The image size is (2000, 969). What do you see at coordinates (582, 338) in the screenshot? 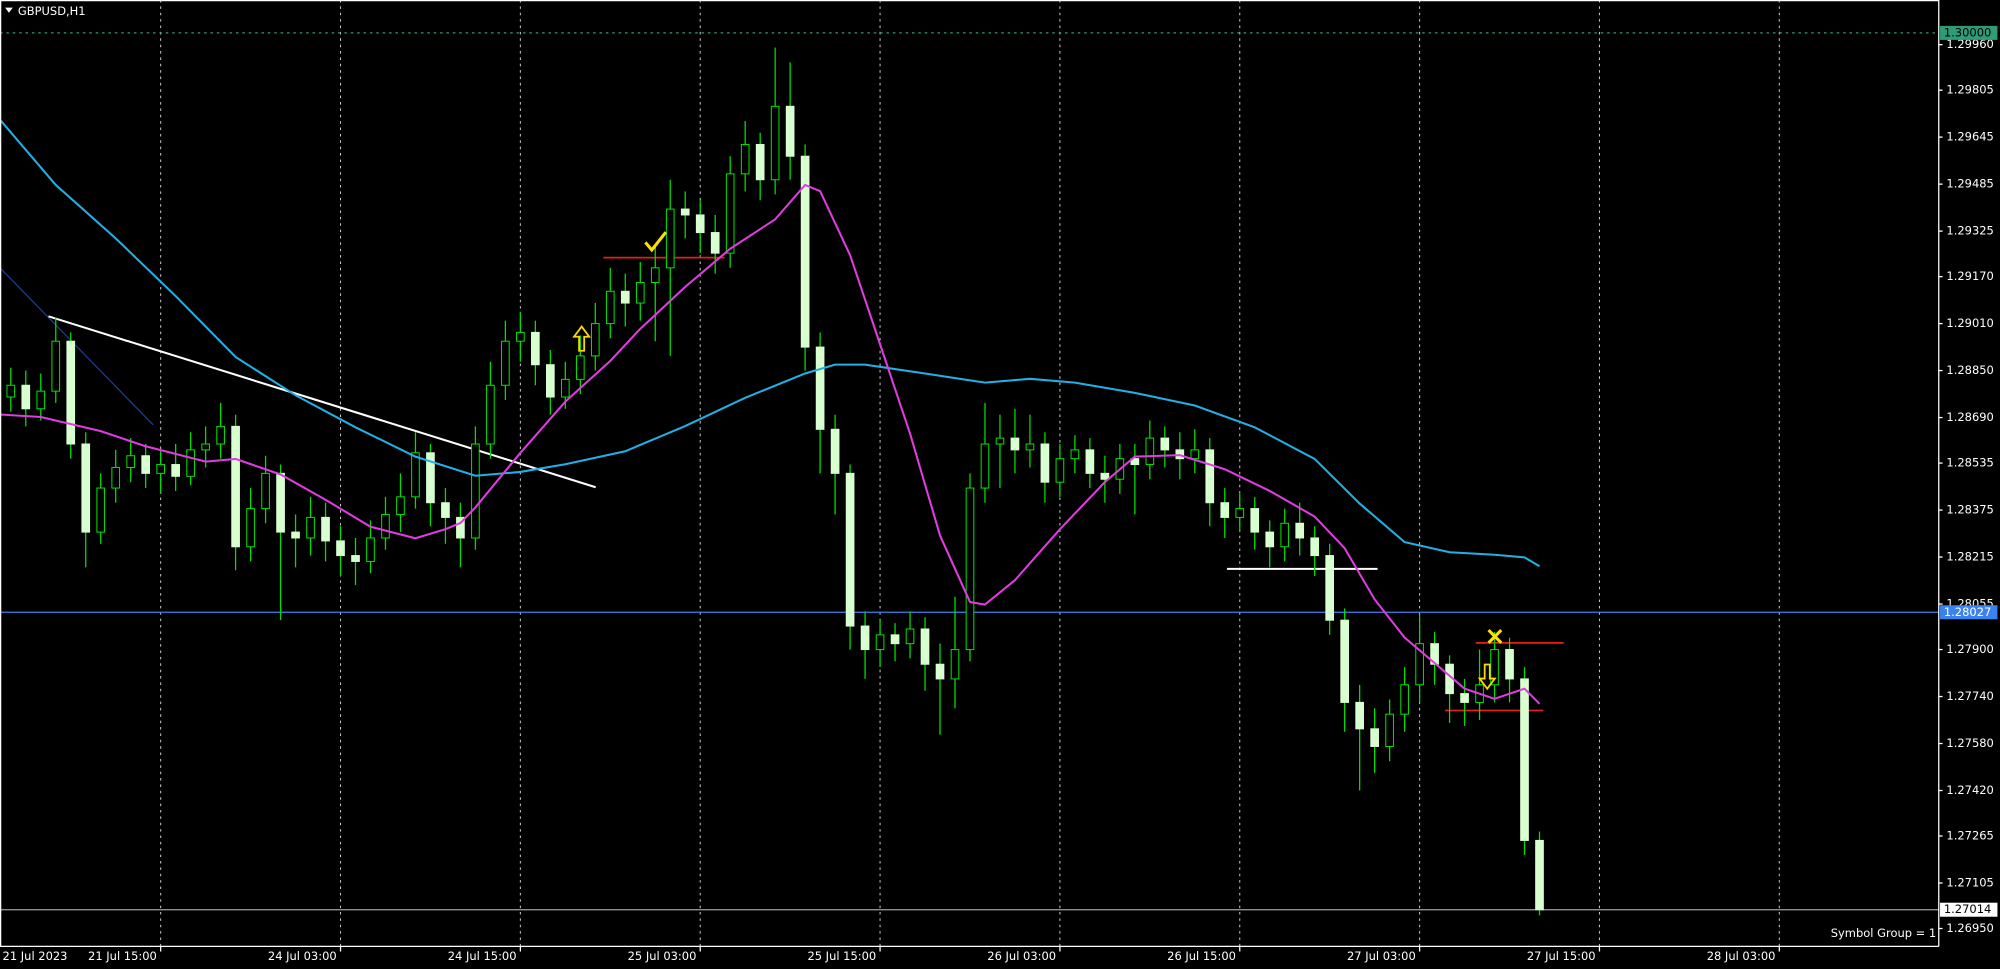
I see `buy-arrow-icon` at bounding box center [582, 338].